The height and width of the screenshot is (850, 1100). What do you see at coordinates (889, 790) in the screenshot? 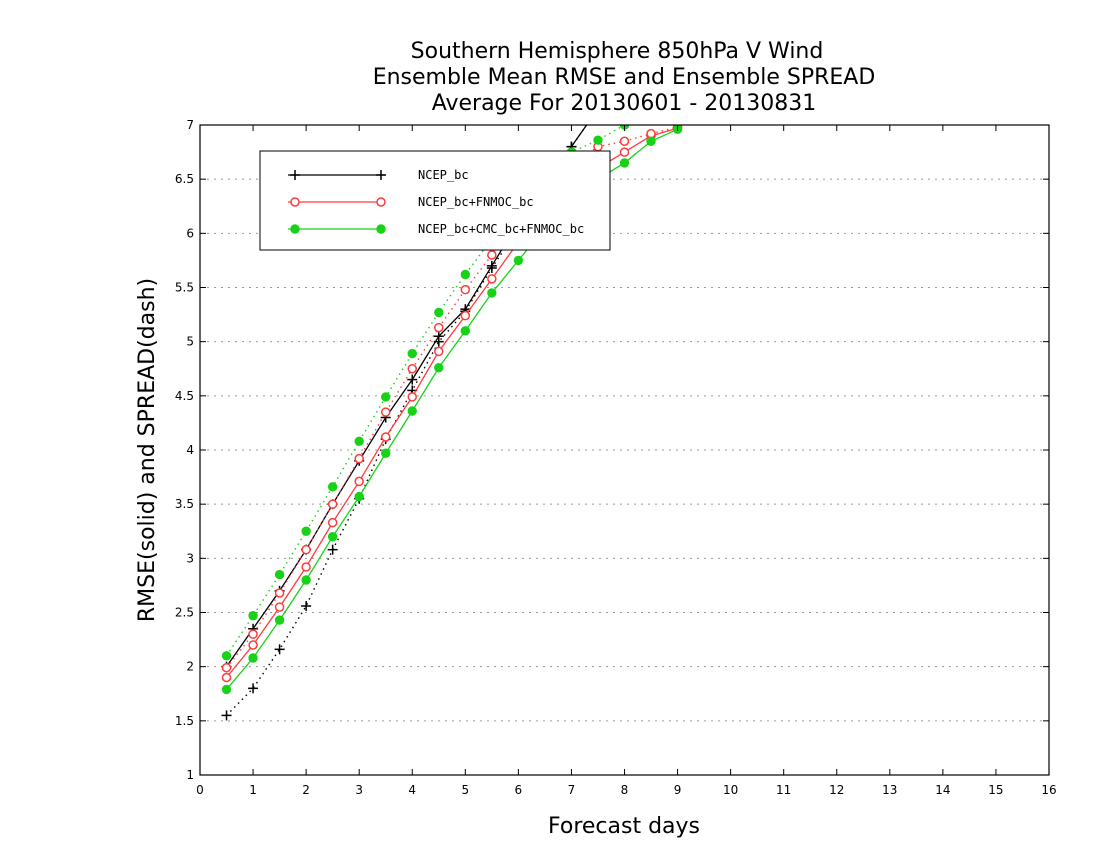
I see `x-tick-label: 13` at bounding box center [889, 790].